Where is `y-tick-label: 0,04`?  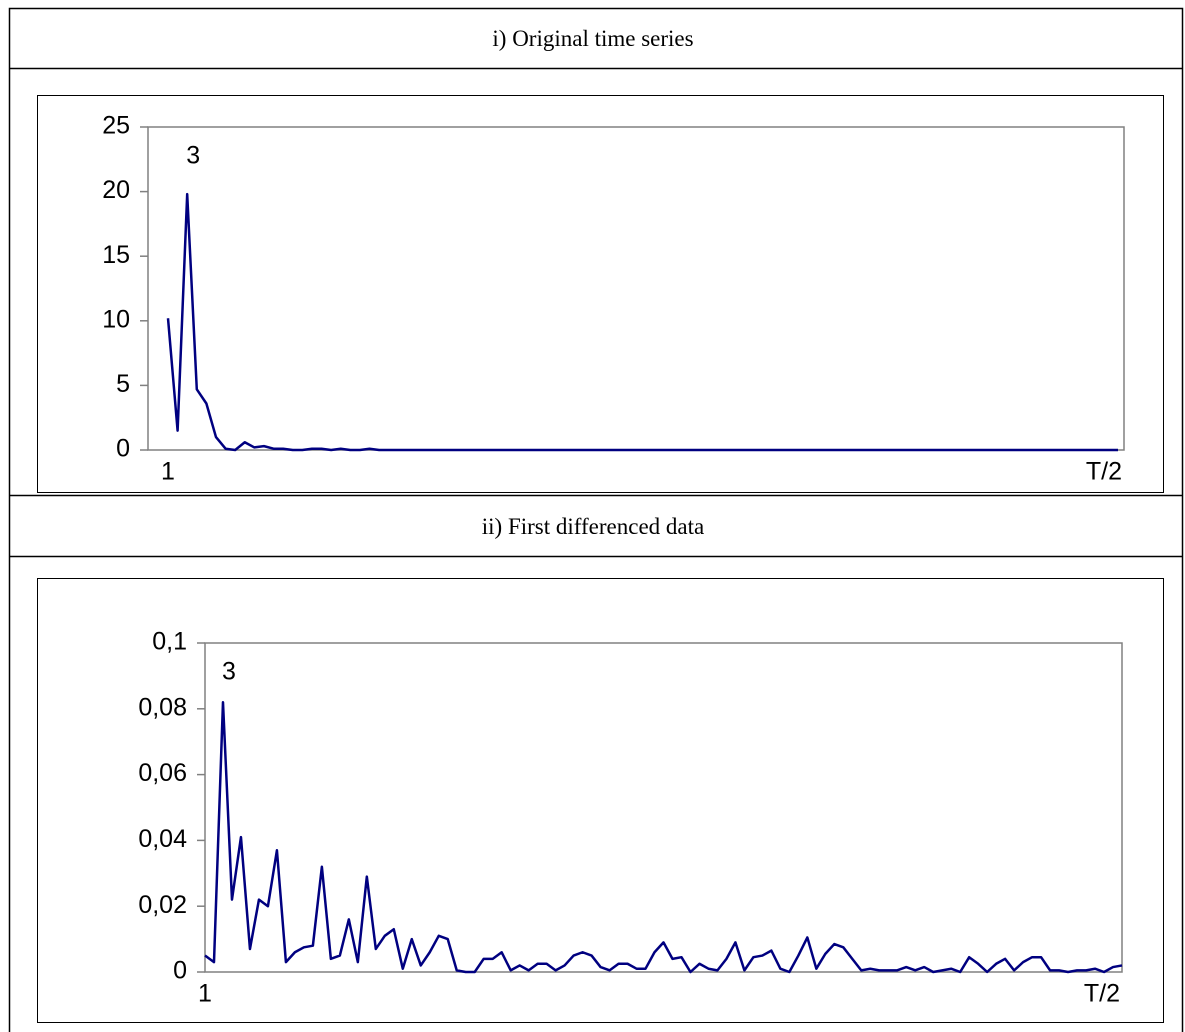 y-tick-label: 0,04 is located at coordinates (162, 839).